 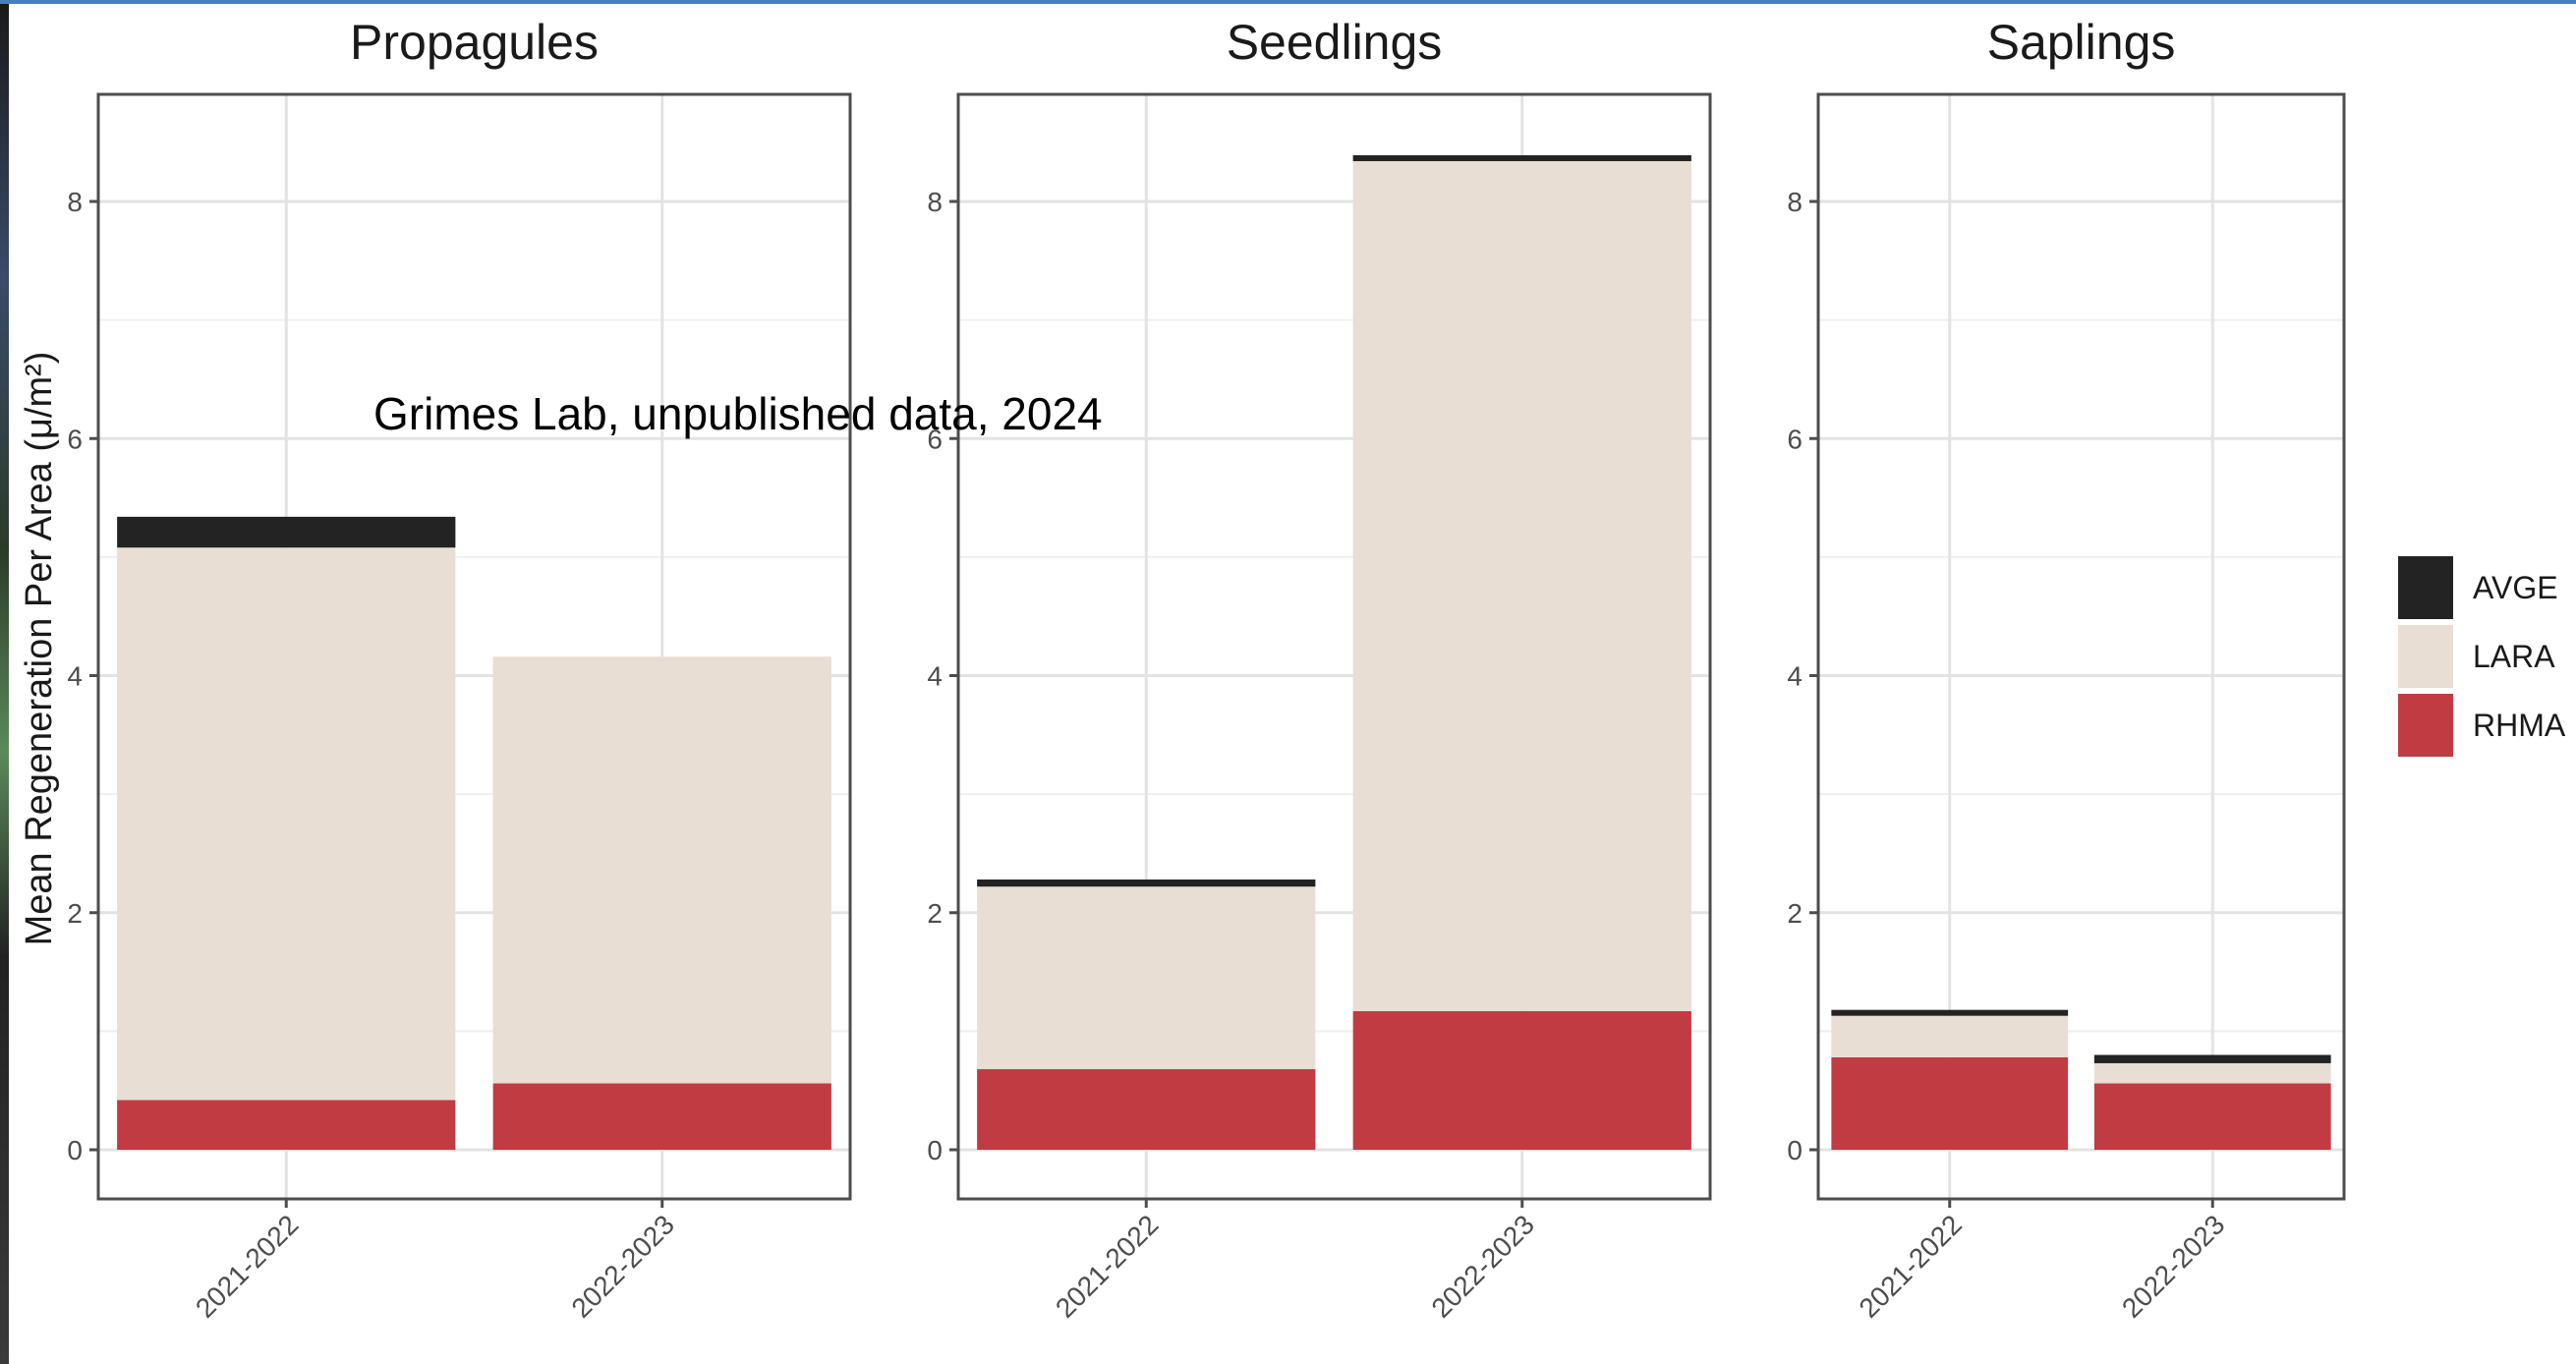 I want to click on legend-label: AVGE, so click(x=2516, y=587).